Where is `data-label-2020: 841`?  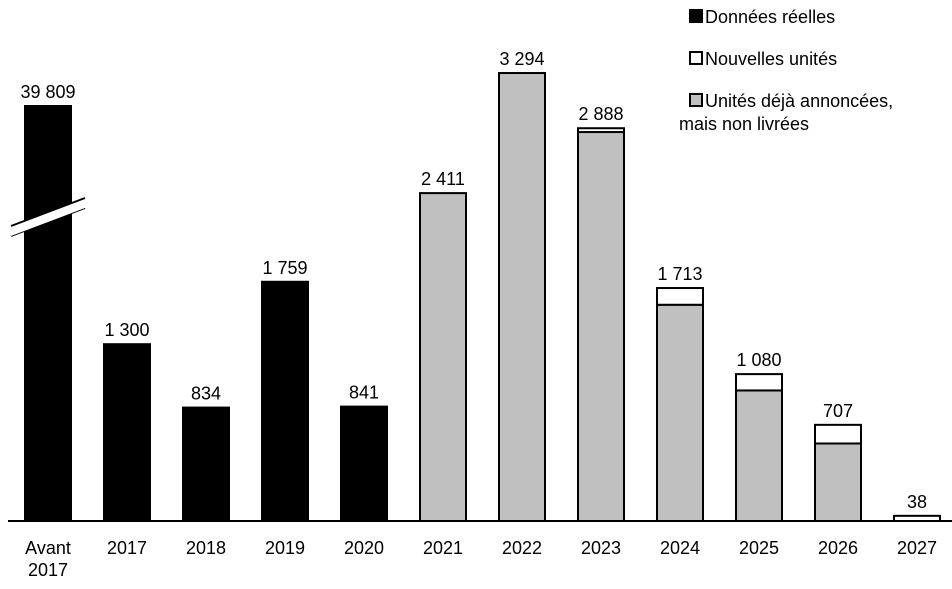
data-label-2020: 841 is located at coordinates (364, 393).